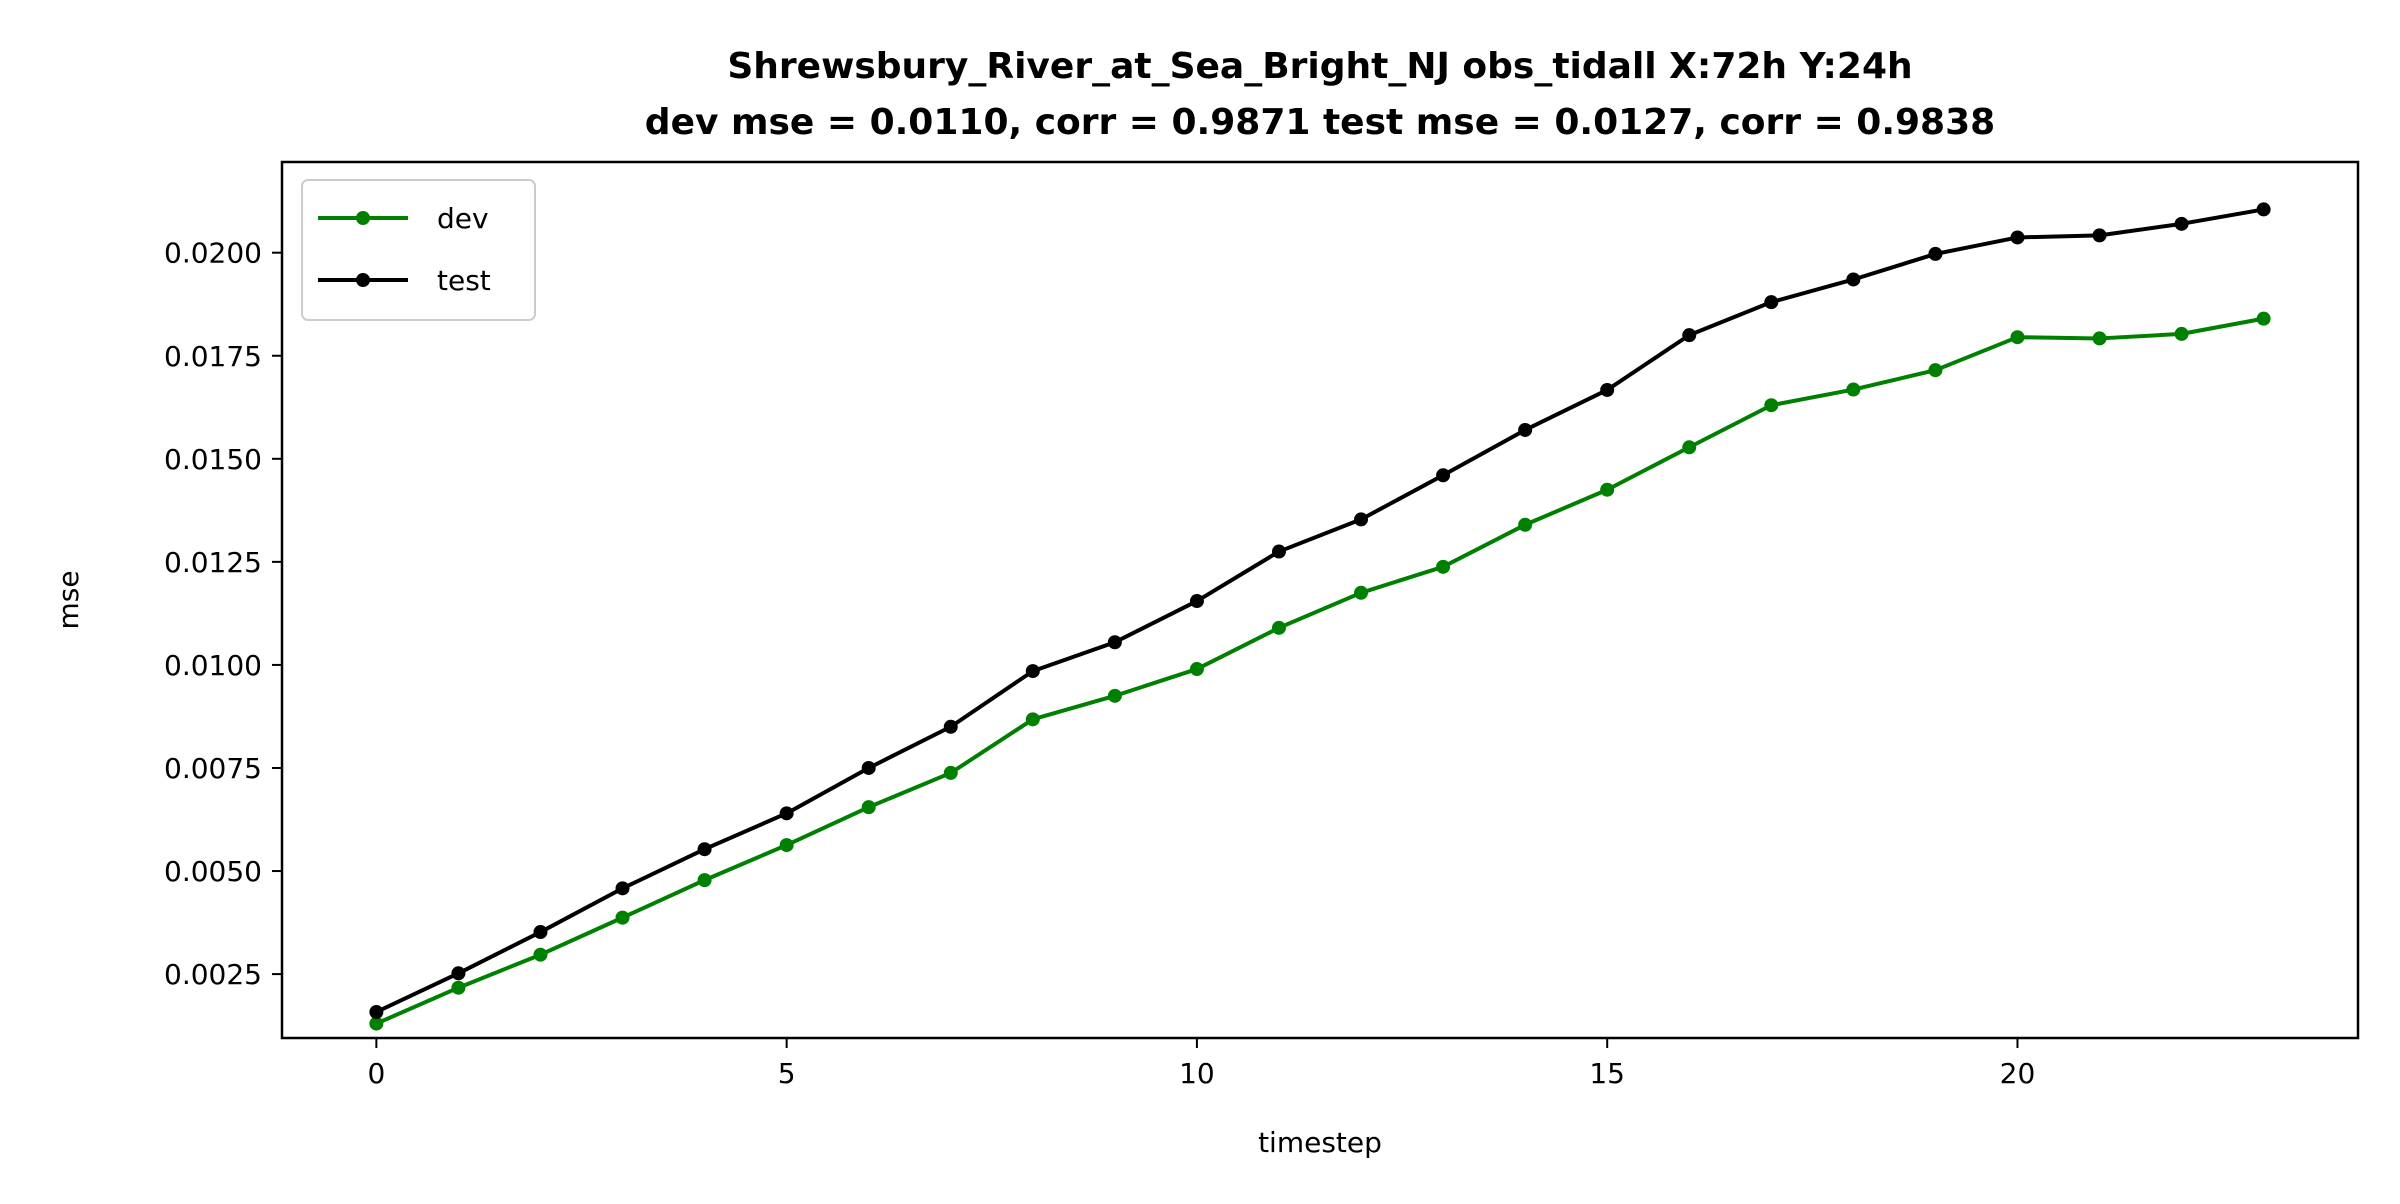  I want to click on y-tick-label: 0.0200, so click(213, 253).